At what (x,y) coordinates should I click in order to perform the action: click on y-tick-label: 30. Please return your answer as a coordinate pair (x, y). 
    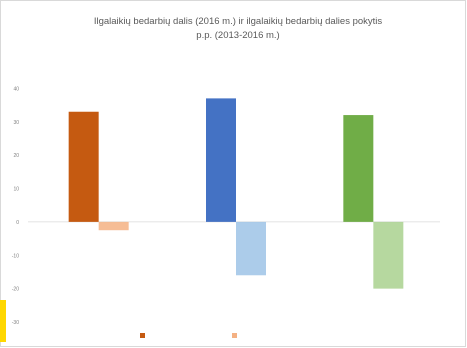
    Looking at the image, I should click on (16, 123).